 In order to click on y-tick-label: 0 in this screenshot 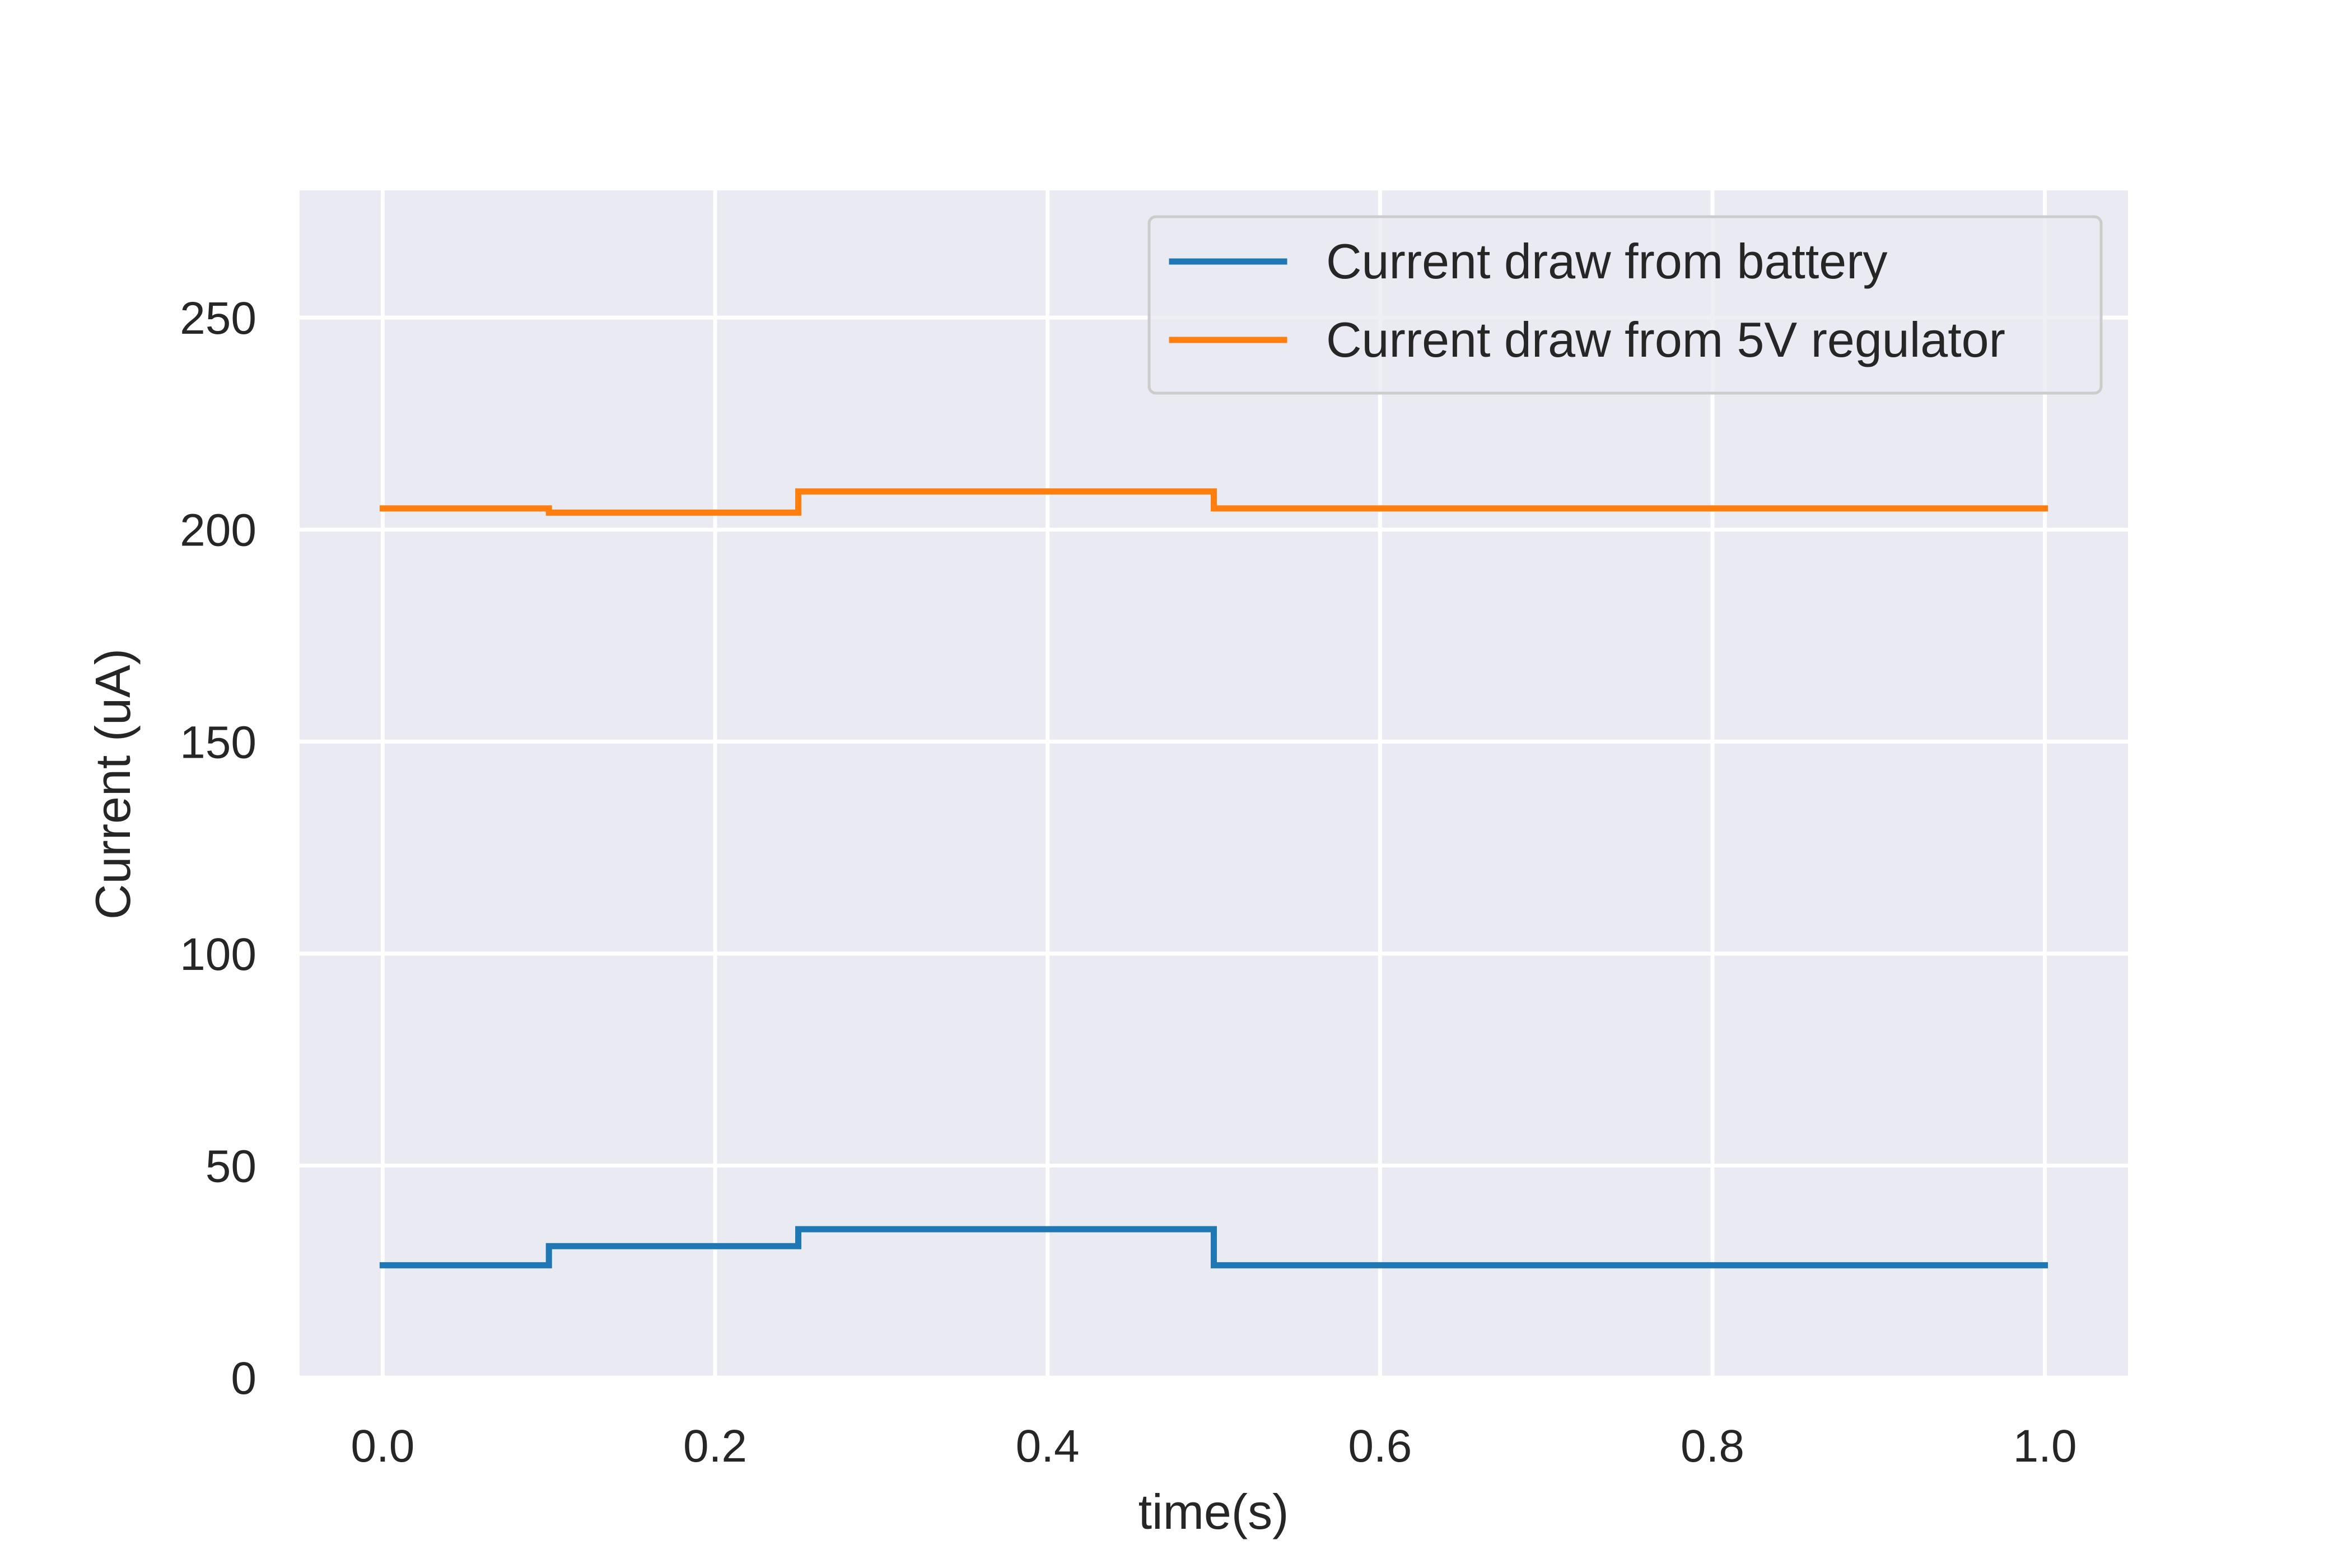, I will do `click(244, 1379)`.